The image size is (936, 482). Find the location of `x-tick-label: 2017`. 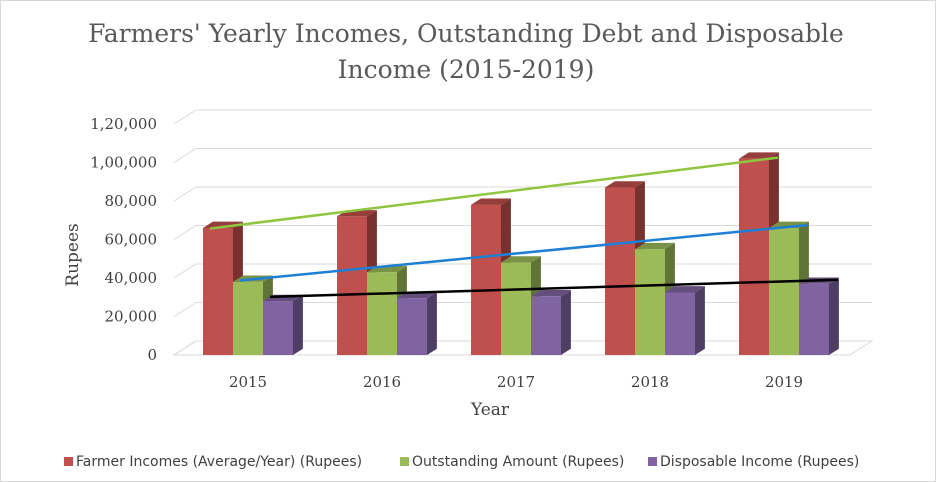

x-tick-label: 2017 is located at coordinates (516, 382).